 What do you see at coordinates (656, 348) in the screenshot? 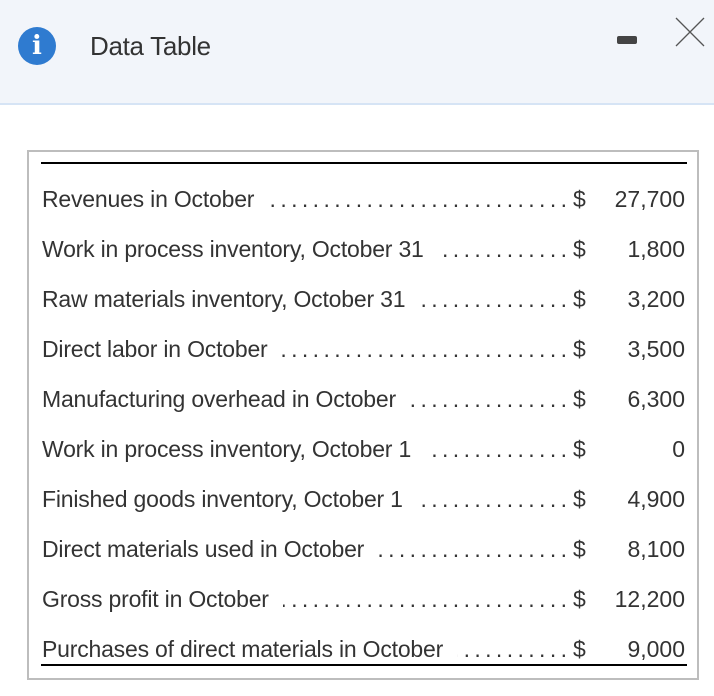
I see `row-value: 3,500` at bounding box center [656, 348].